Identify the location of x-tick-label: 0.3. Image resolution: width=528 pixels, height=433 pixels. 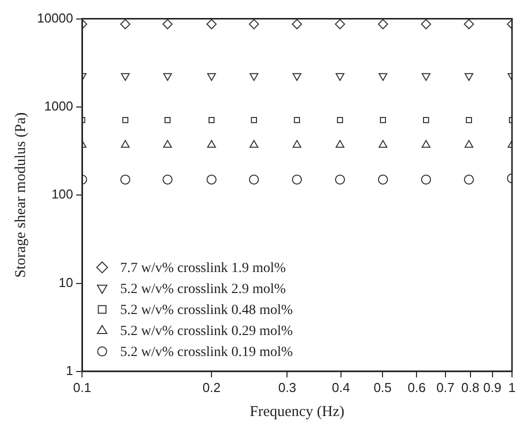
(287, 387).